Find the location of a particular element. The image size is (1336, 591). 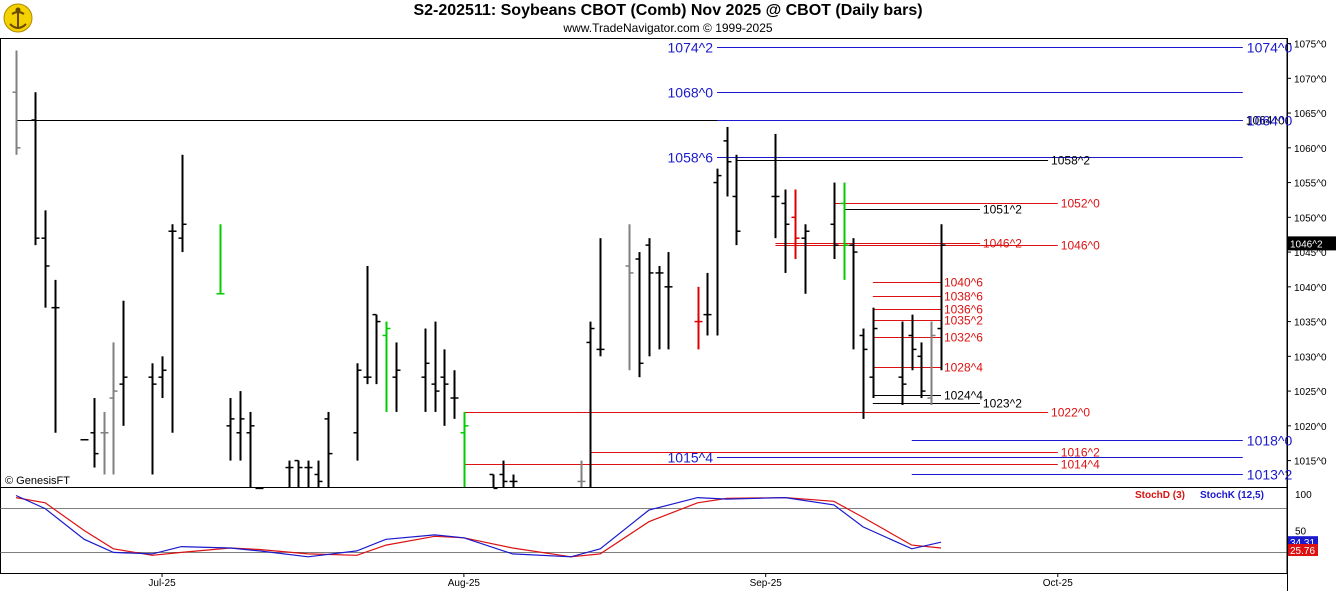

price-tick-label-1050: 1050^0 is located at coordinates (1310, 218).